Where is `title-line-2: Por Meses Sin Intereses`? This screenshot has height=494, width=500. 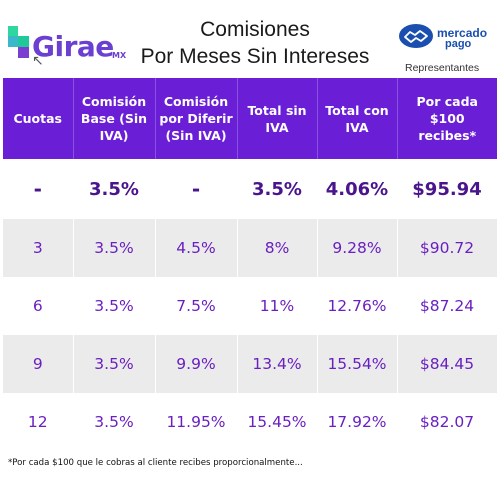
title-line-2: Por Meses Sin Intereses is located at coordinates (255, 56).